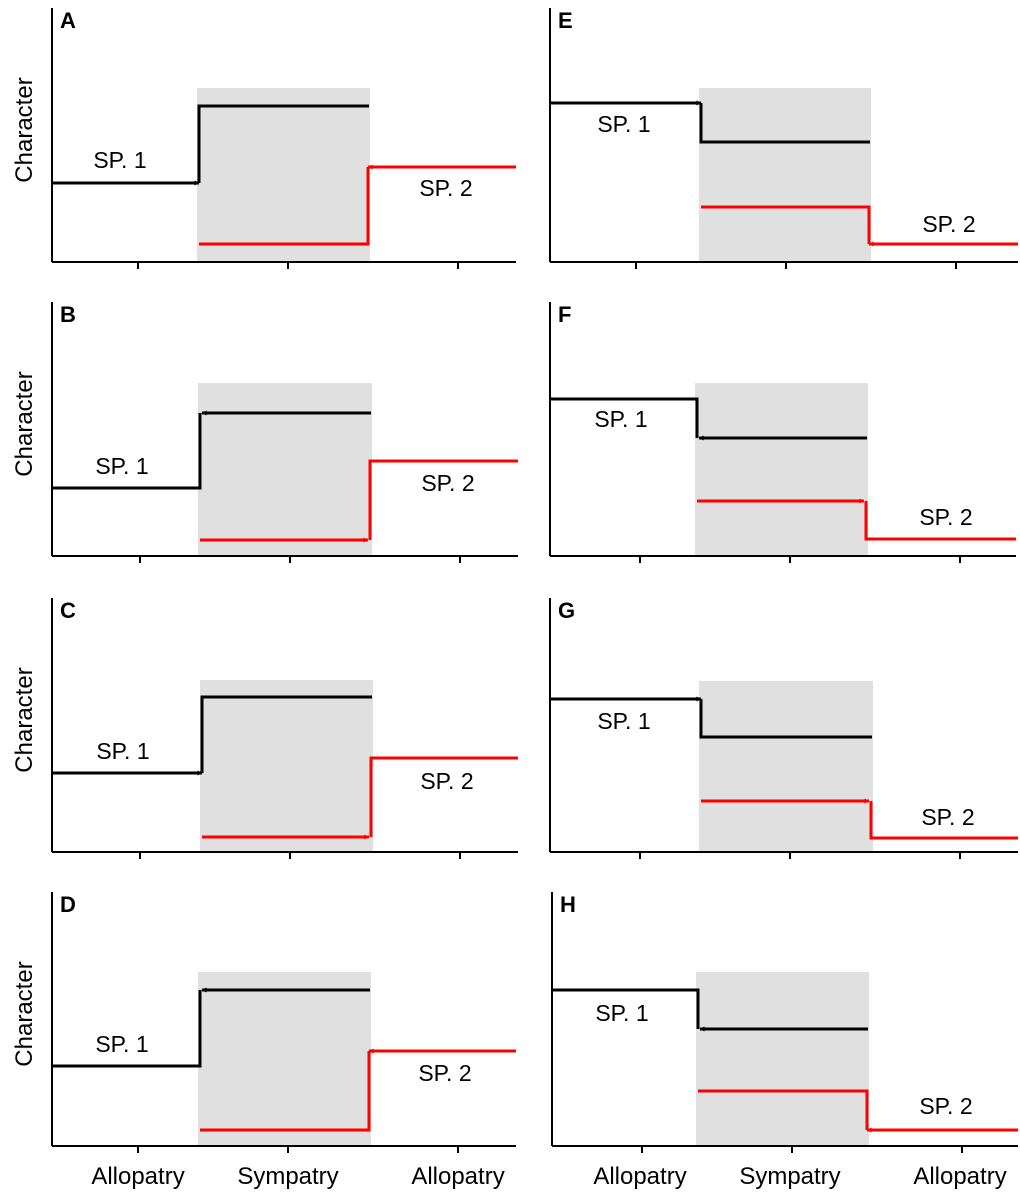 The image size is (1020, 1200). I want to click on panel-f: SP. 1 SP. 2 F, so click(782, 432).